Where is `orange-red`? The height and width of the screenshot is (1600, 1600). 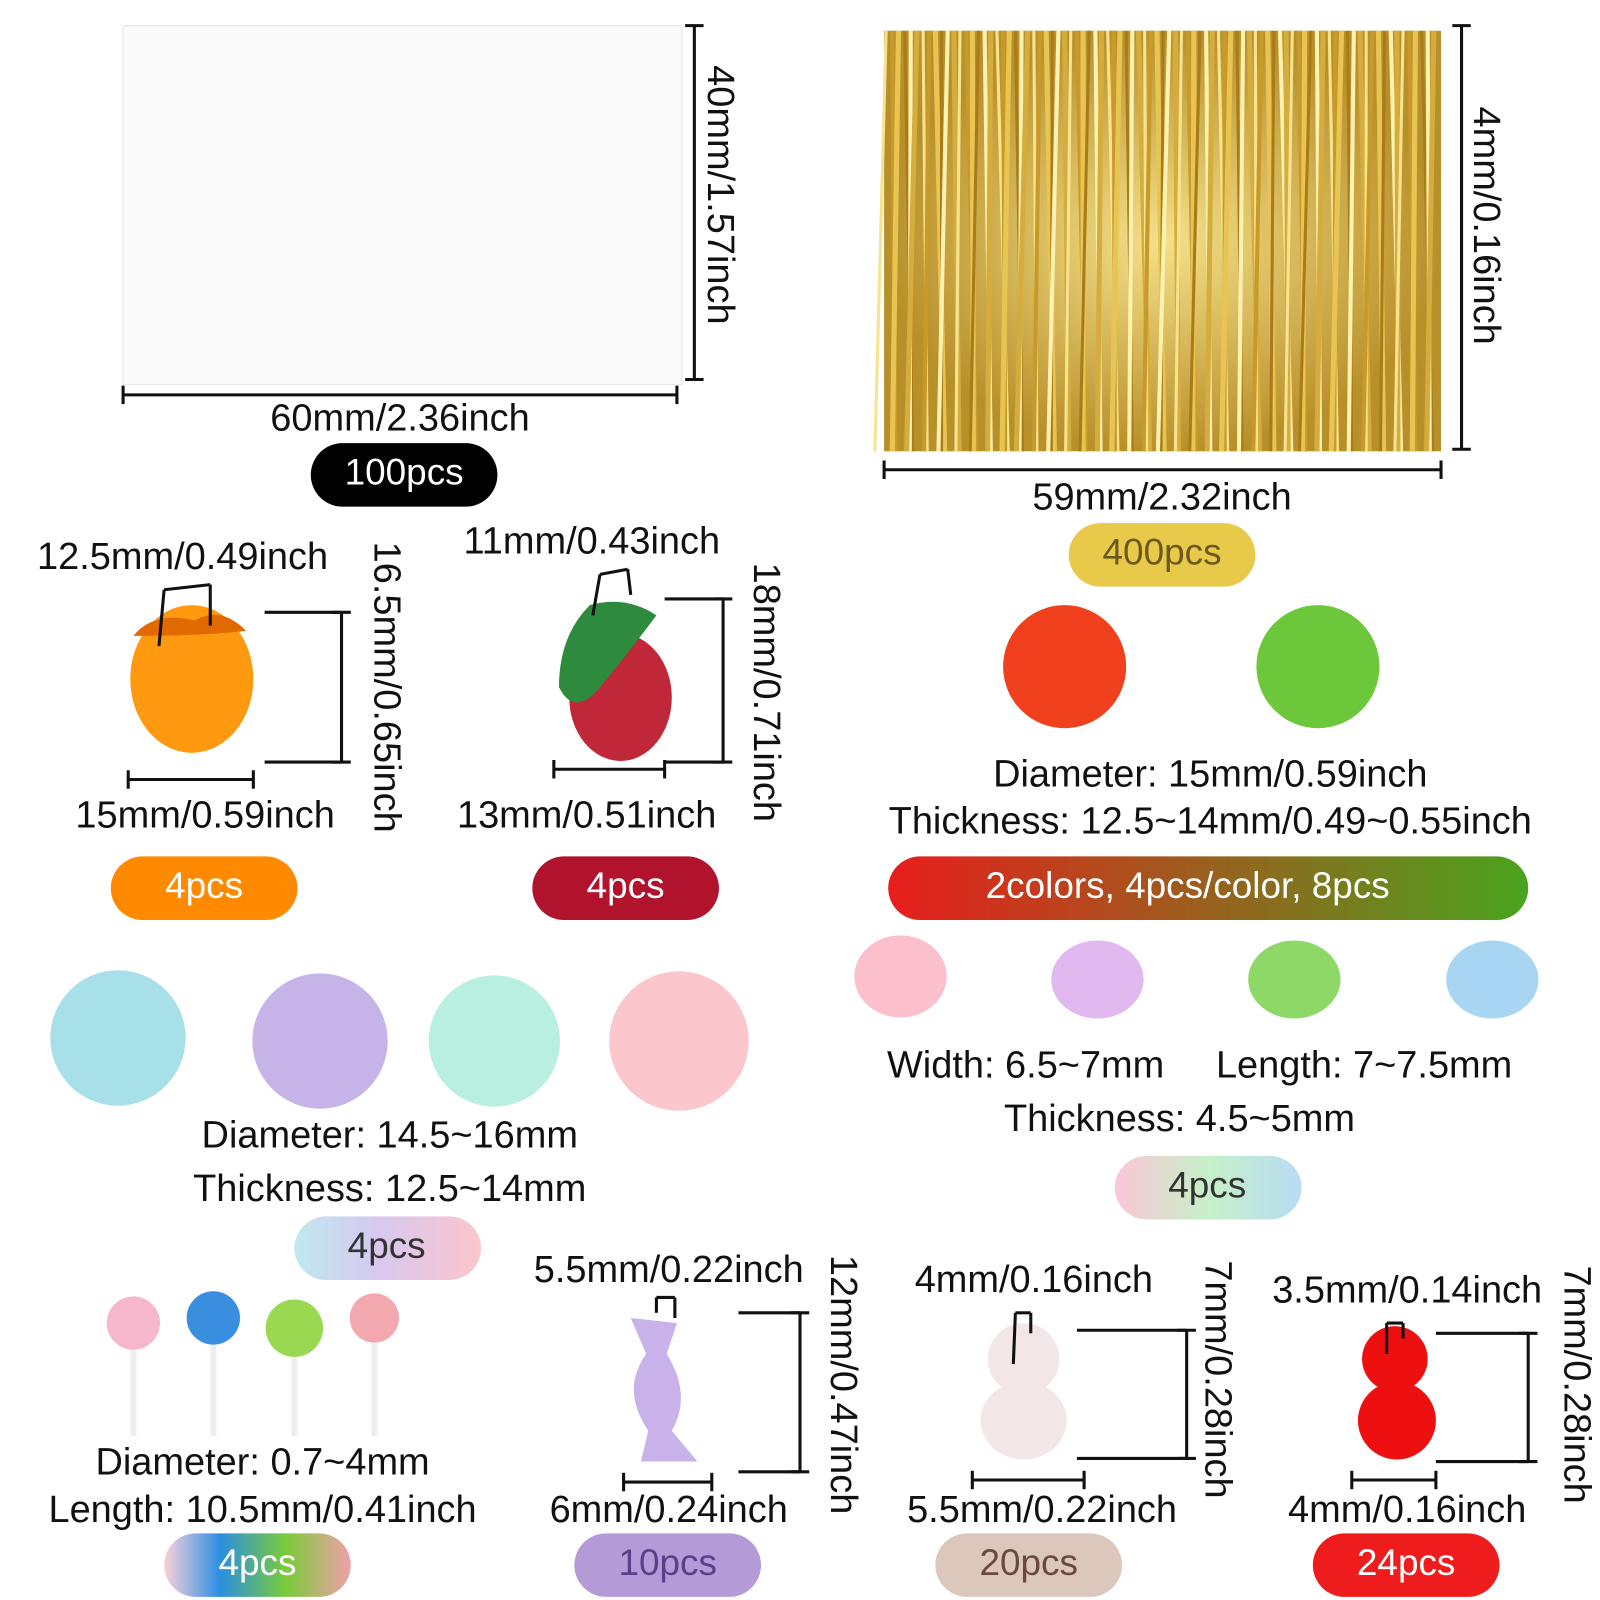 orange-red is located at coordinates (1065, 667).